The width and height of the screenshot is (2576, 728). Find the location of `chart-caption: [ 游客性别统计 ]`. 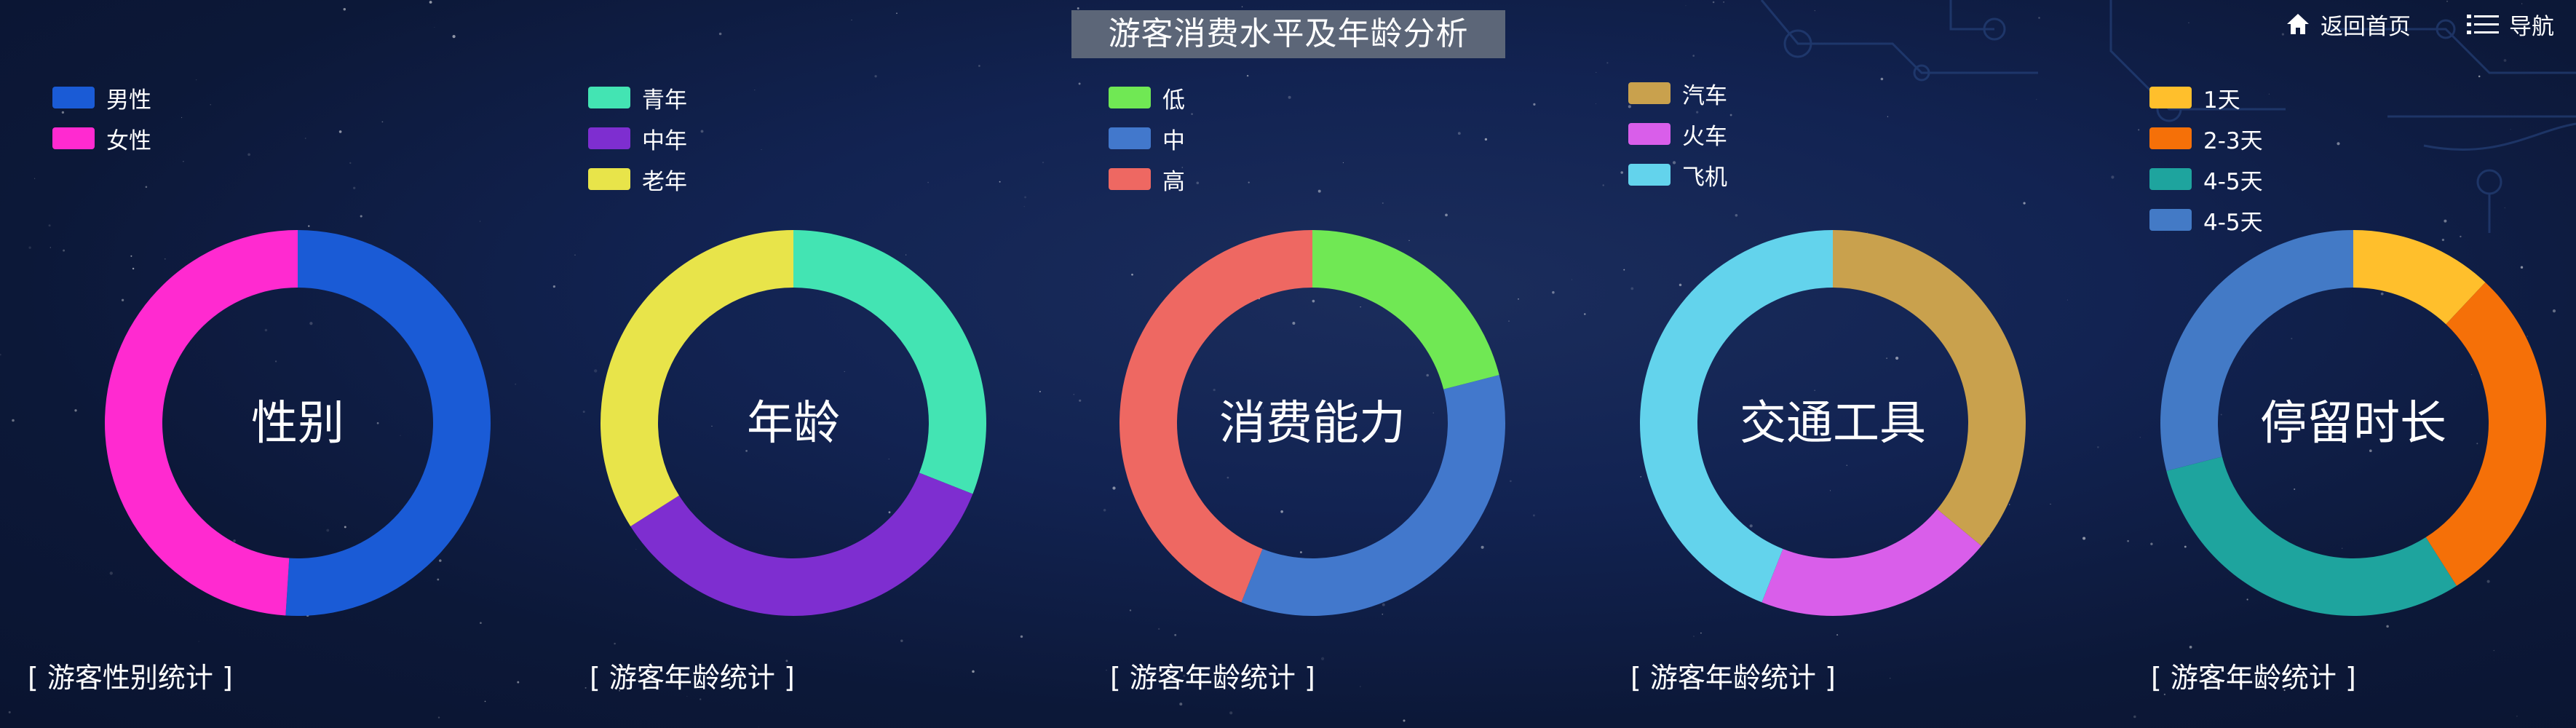

chart-caption: [ 游客性别统计 ] is located at coordinates (130, 678).